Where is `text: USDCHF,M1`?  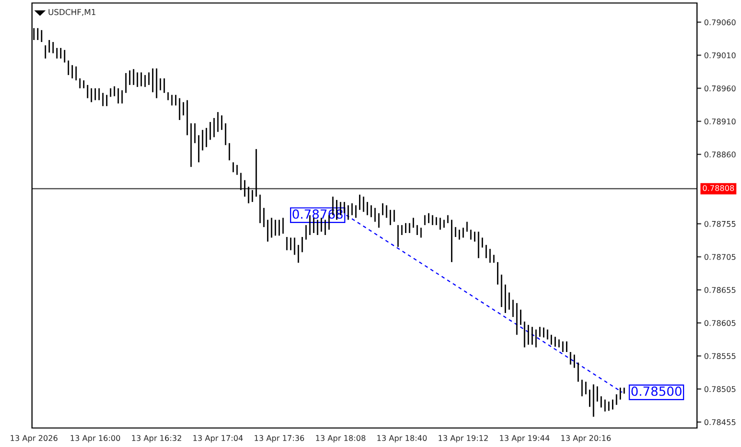
text: USDCHF,M1 is located at coordinates (72, 12).